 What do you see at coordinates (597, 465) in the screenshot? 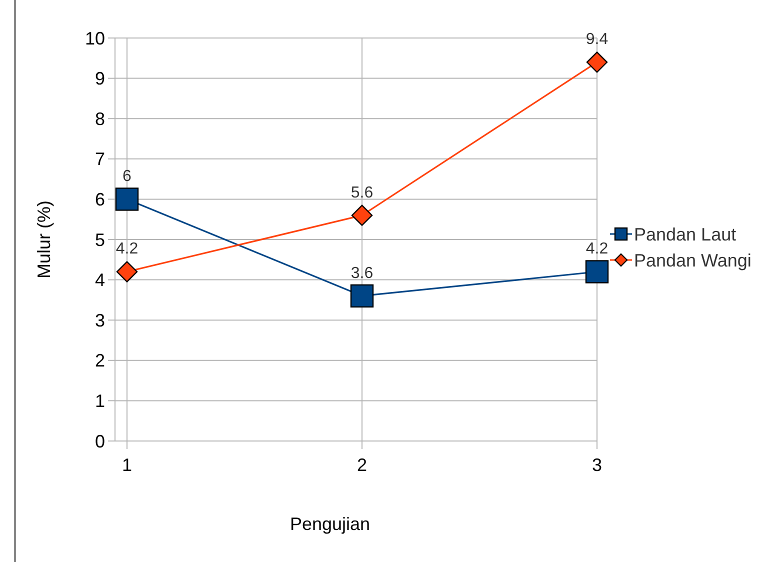
I see `x-tick-label: 3` at bounding box center [597, 465].